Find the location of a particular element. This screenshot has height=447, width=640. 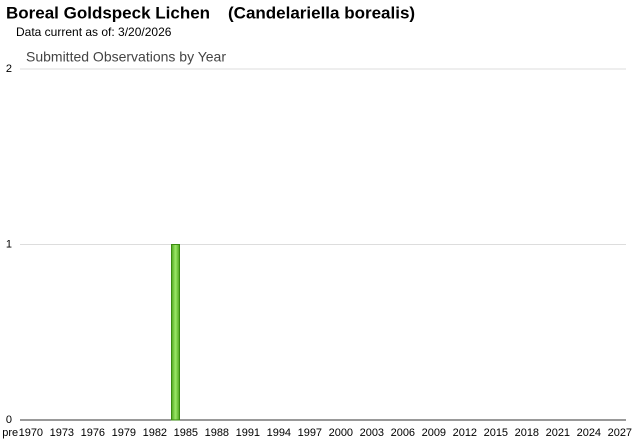

x-tick-label: 2027 is located at coordinates (620, 433).